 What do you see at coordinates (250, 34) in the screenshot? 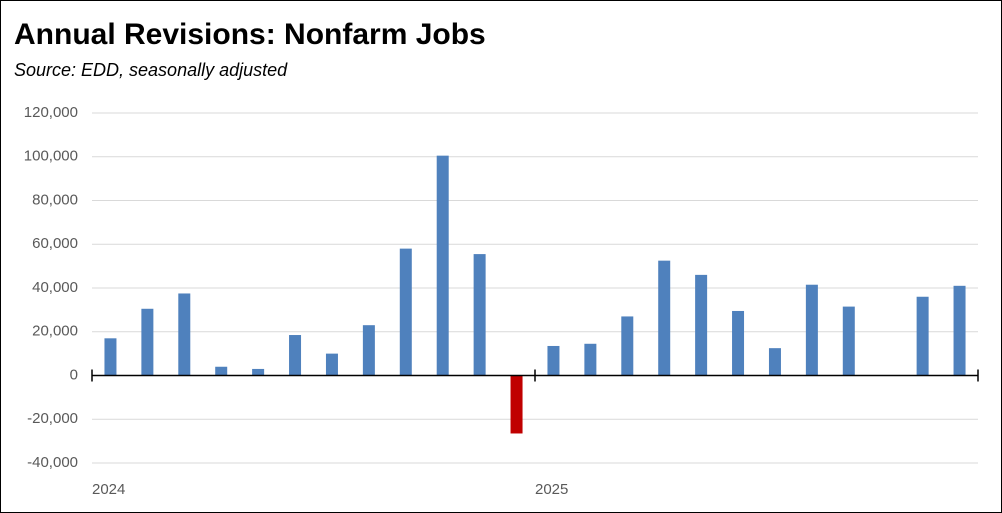
I see `chart-title: Annual Revisions: Nonfarm Jobs` at bounding box center [250, 34].